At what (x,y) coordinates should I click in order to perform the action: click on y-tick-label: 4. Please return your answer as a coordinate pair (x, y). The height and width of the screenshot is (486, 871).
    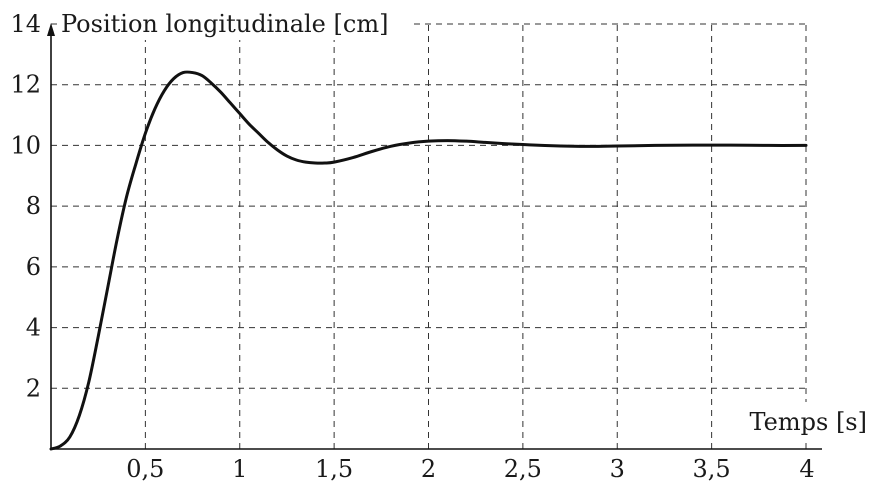
    Looking at the image, I should click on (33, 328).